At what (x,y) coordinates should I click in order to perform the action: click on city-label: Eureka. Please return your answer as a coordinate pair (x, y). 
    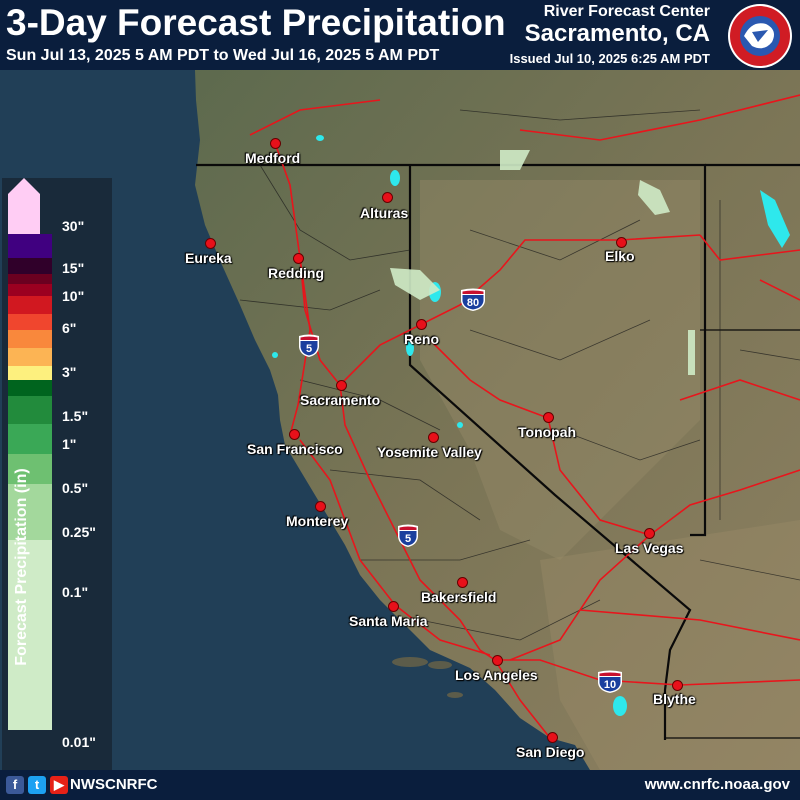
    Looking at the image, I should click on (208, 258).